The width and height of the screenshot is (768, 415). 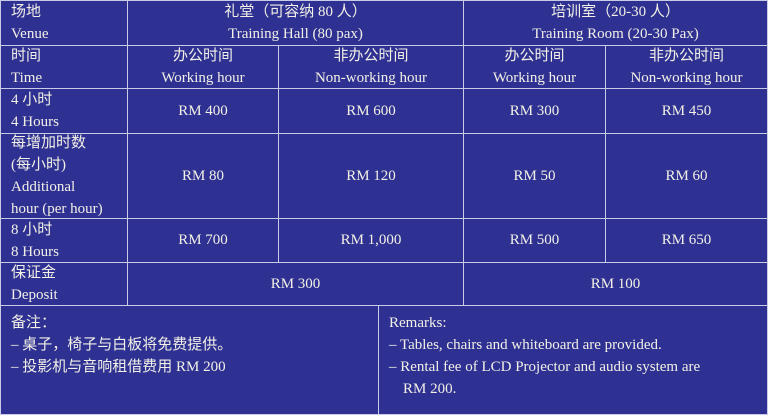 What do you see at coordinates (64, 67) in the screenshot?
I see `time-header: 时间 Time` at bounding box center [64, 67].